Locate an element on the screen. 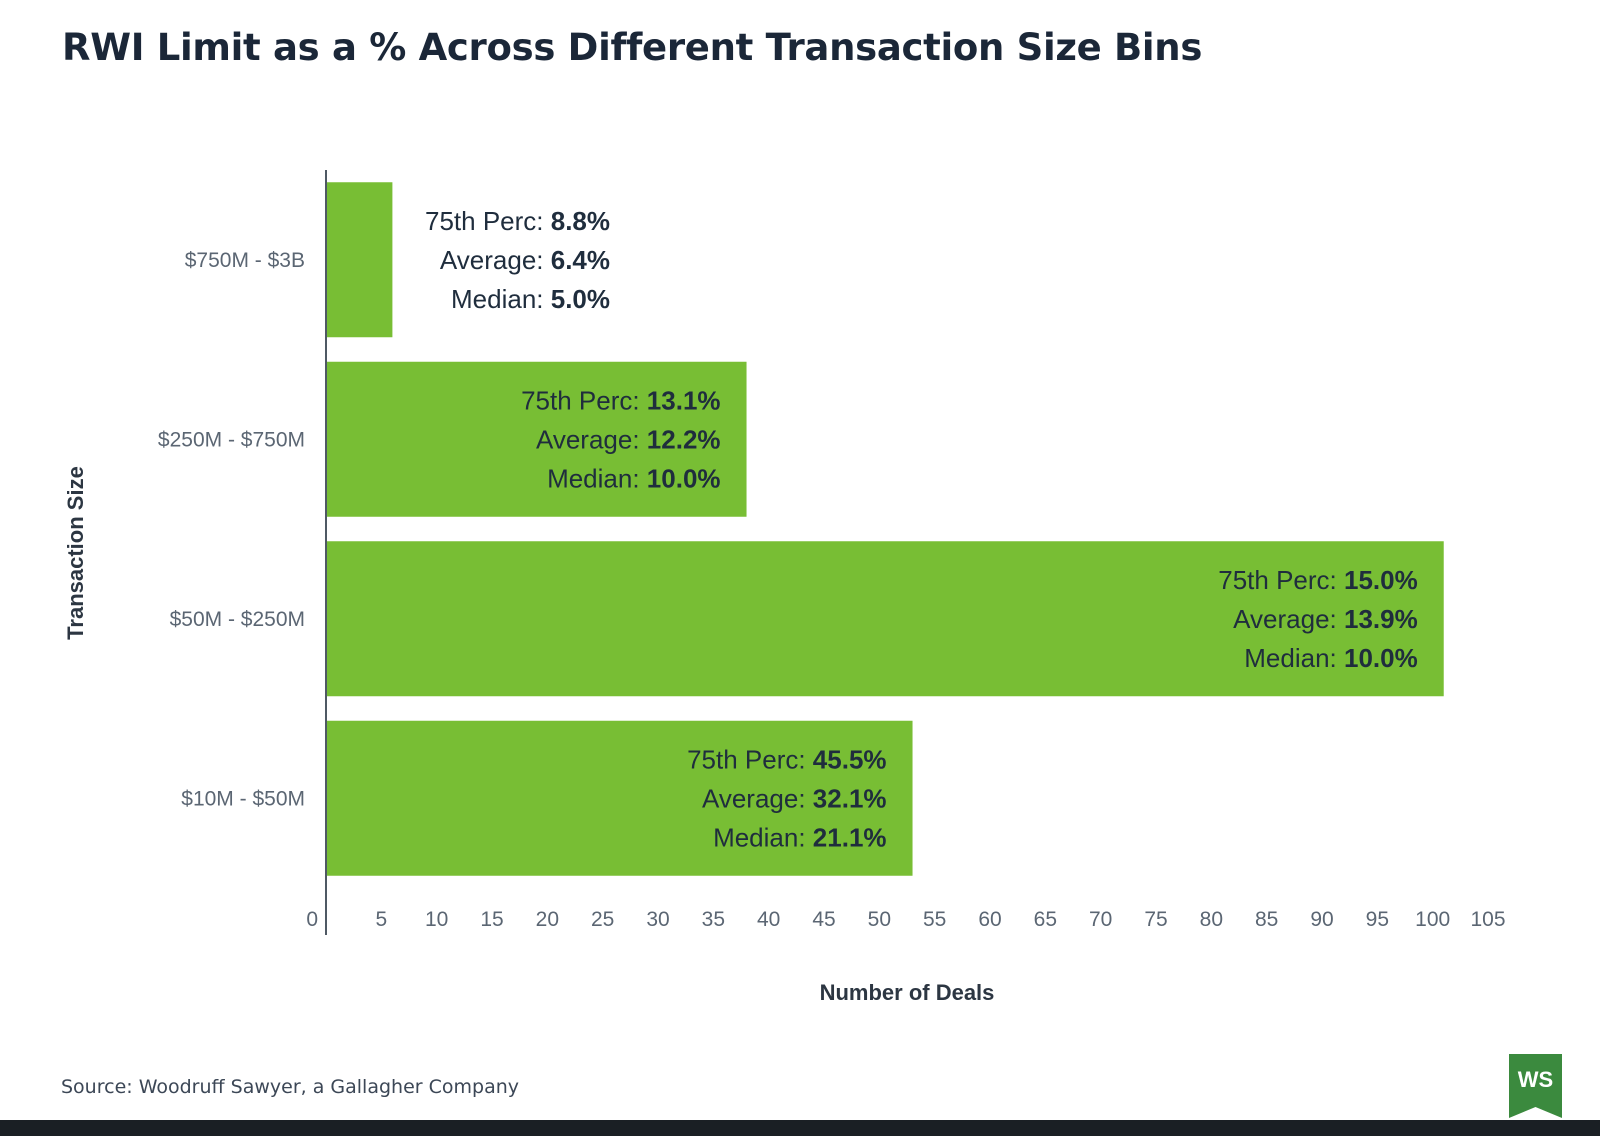 The width and height of the screenshot is (1600, 1136). annotation-median: Median: 21.1% is located at coordinates (799, 837).